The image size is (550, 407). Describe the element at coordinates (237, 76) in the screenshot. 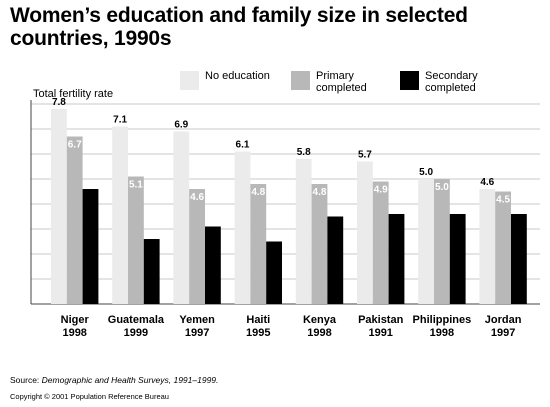

I see `legend-label-no-education: No education` at that location.